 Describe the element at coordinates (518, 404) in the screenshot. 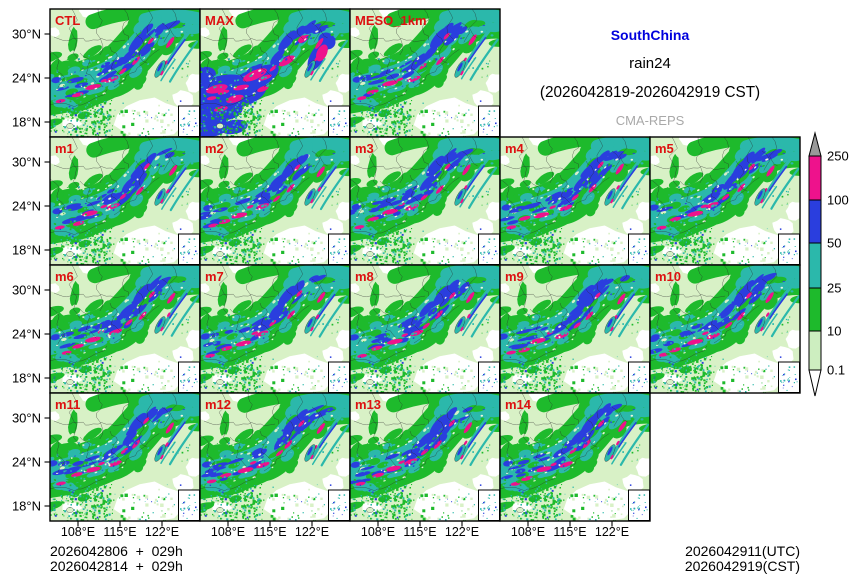

I see `svg-text: m14` at that location.